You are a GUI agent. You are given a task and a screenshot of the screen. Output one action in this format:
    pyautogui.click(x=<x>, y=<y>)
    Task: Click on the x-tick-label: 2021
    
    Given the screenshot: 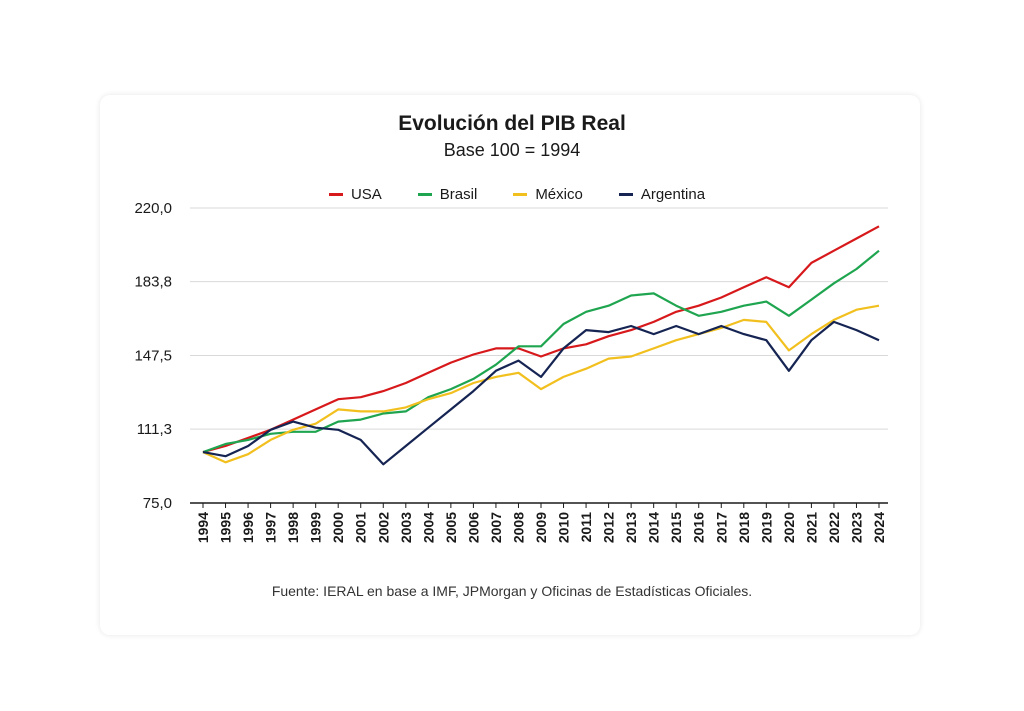 What is the action you would take?
    pyautogui.click(x=811, y=527)
    